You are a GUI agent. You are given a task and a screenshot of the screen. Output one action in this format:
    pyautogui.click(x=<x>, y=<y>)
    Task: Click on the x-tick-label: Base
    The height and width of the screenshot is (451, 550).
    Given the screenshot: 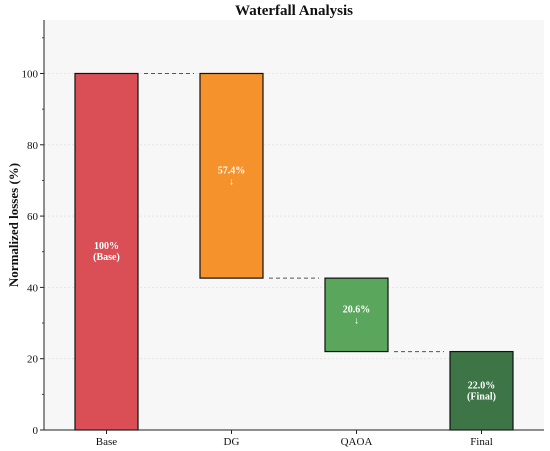 What is the action you would take?
    pyautogui.click(x=107, y=442)
    